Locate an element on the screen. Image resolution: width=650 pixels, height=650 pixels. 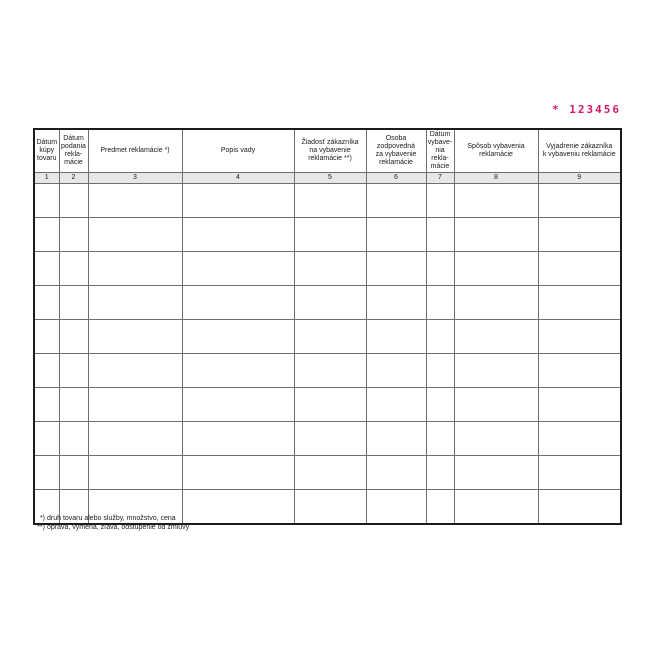
footnote-1-marker: *) is located at coordinates (42, 518).